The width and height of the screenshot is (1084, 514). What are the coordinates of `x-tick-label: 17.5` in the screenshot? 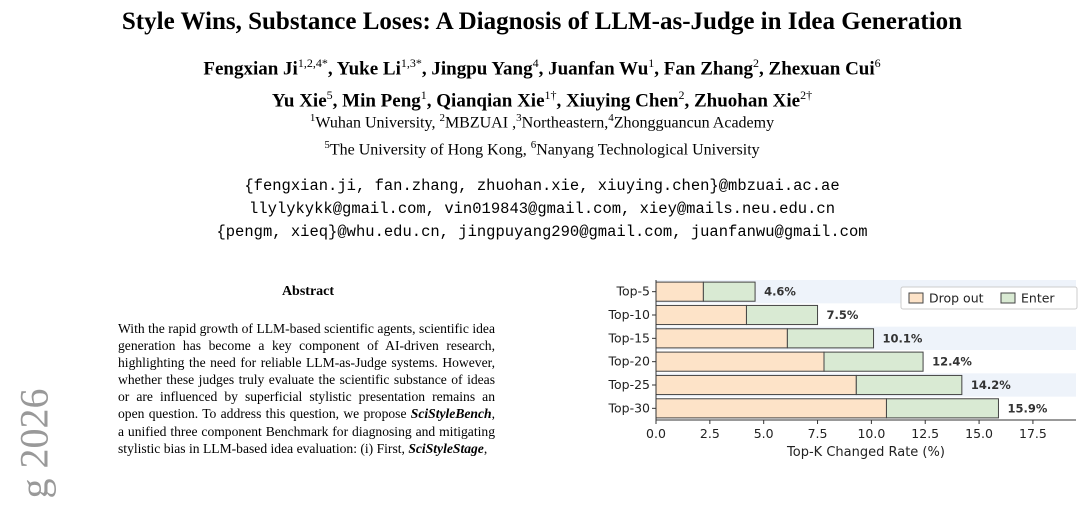 It's located at (1033, 433).